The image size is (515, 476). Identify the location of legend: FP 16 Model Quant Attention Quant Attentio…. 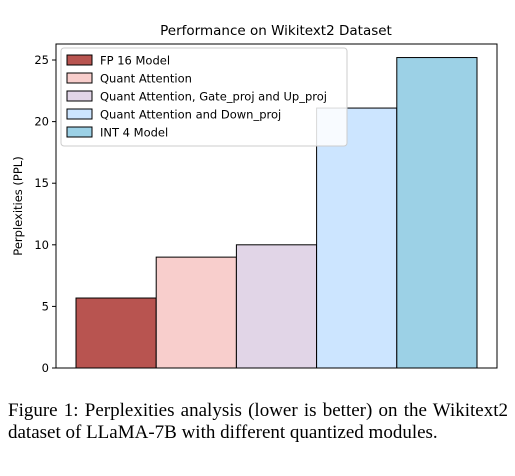
(204, 97).